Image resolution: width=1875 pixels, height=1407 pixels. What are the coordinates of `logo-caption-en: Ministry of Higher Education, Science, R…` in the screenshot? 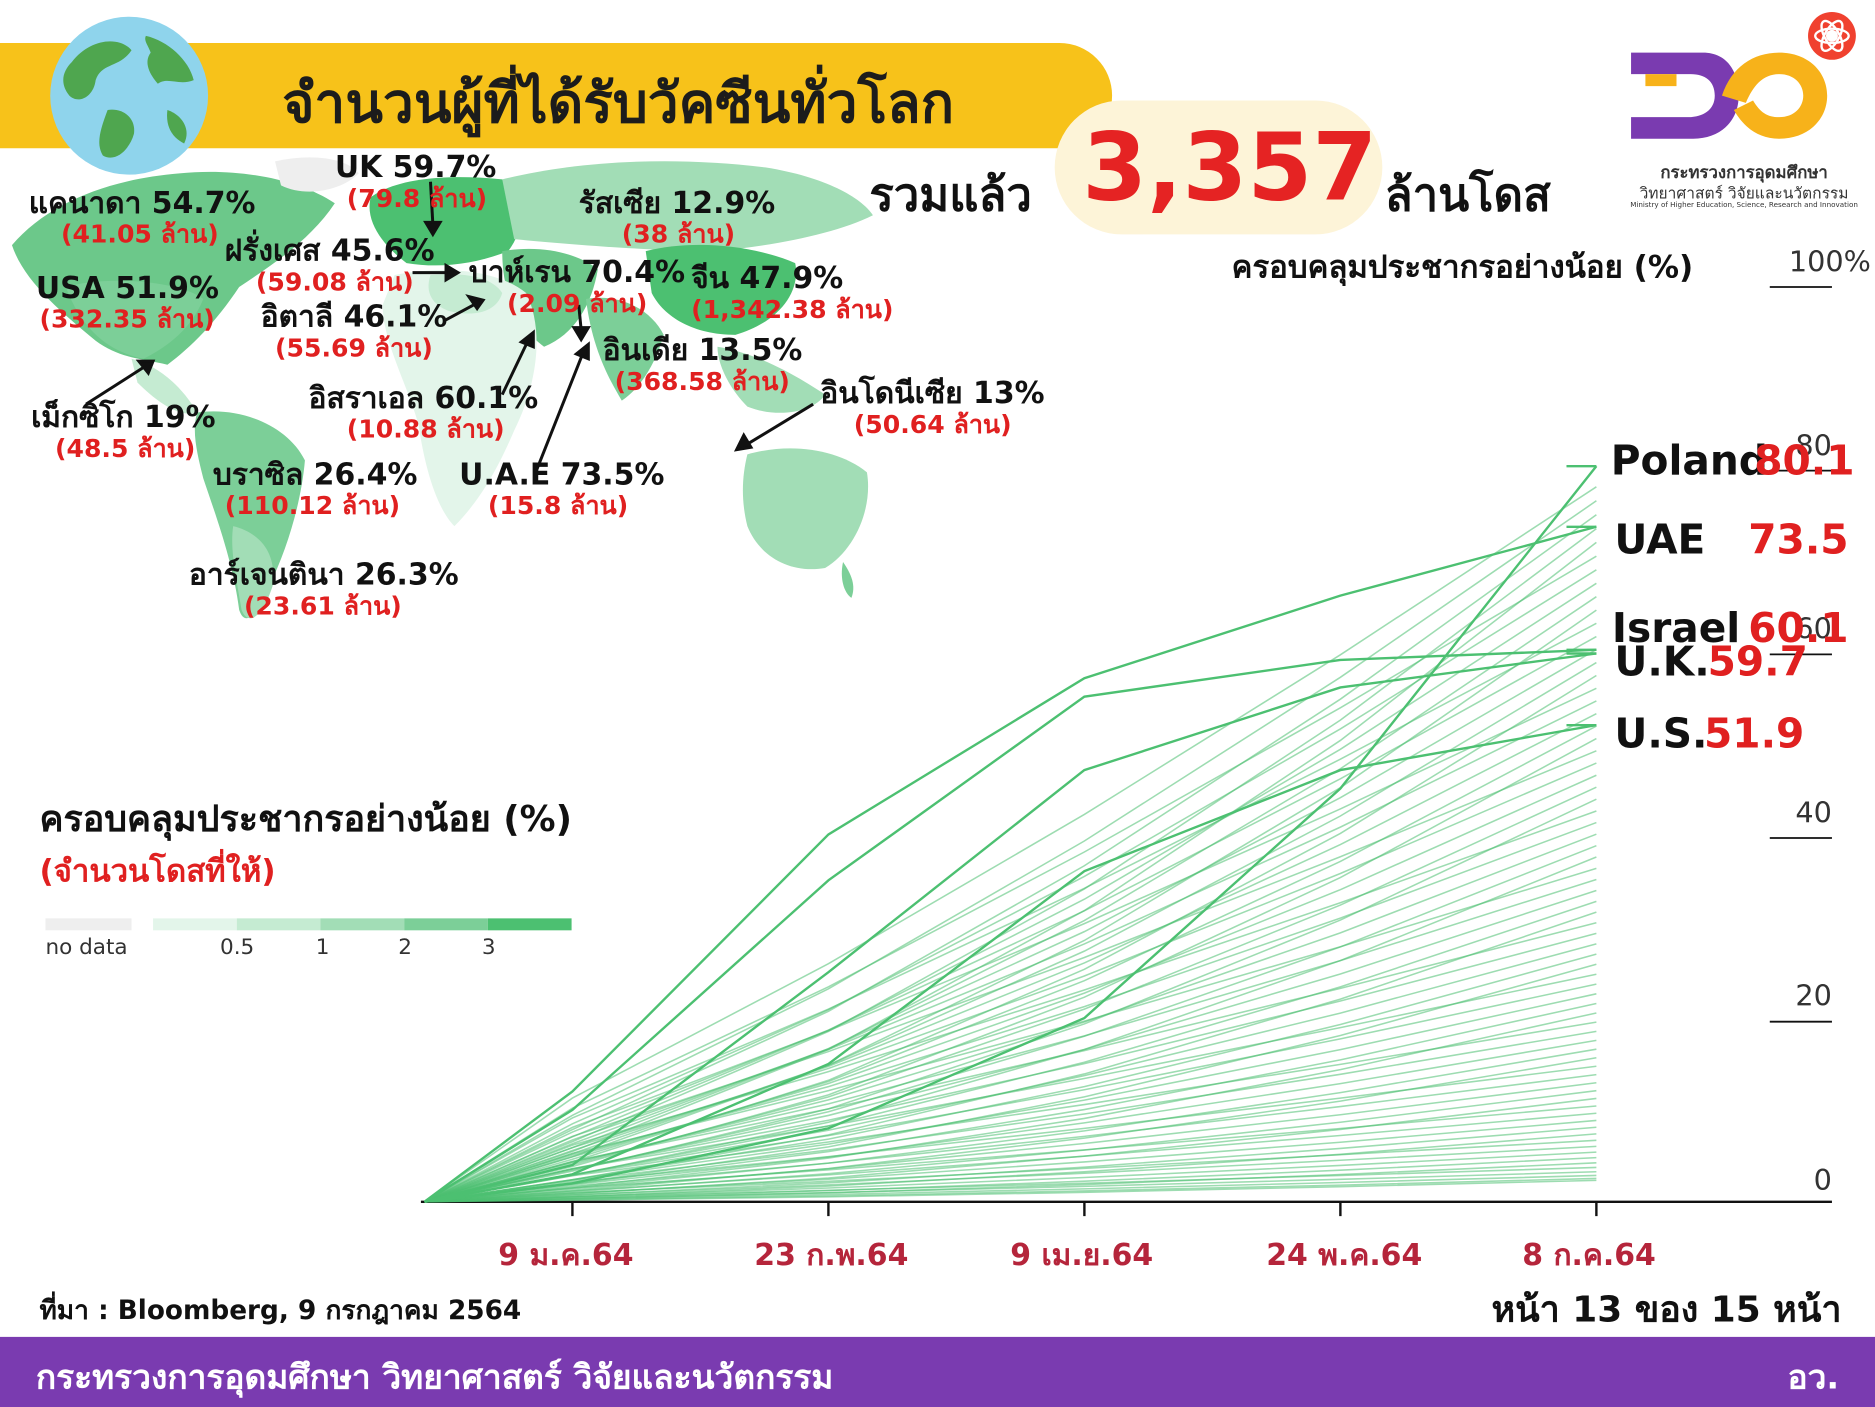 It's located at (1744, 205).